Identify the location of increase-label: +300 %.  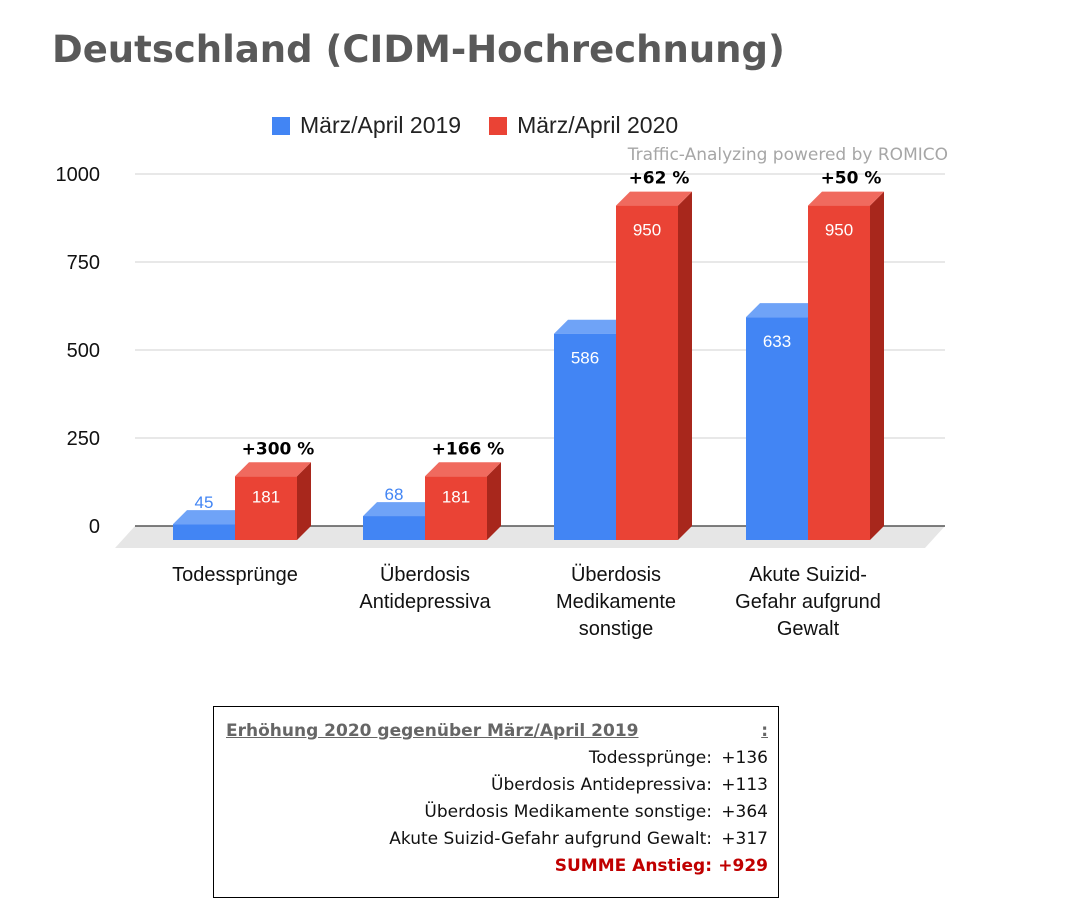
(278, 449).